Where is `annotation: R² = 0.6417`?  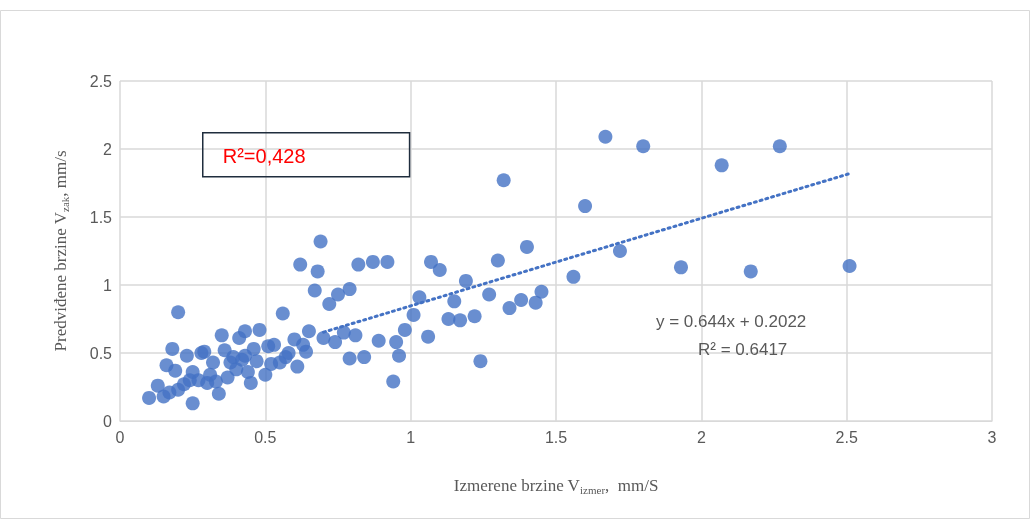
annotation: R² = 0.6417 is located at coordinates (743, 349).